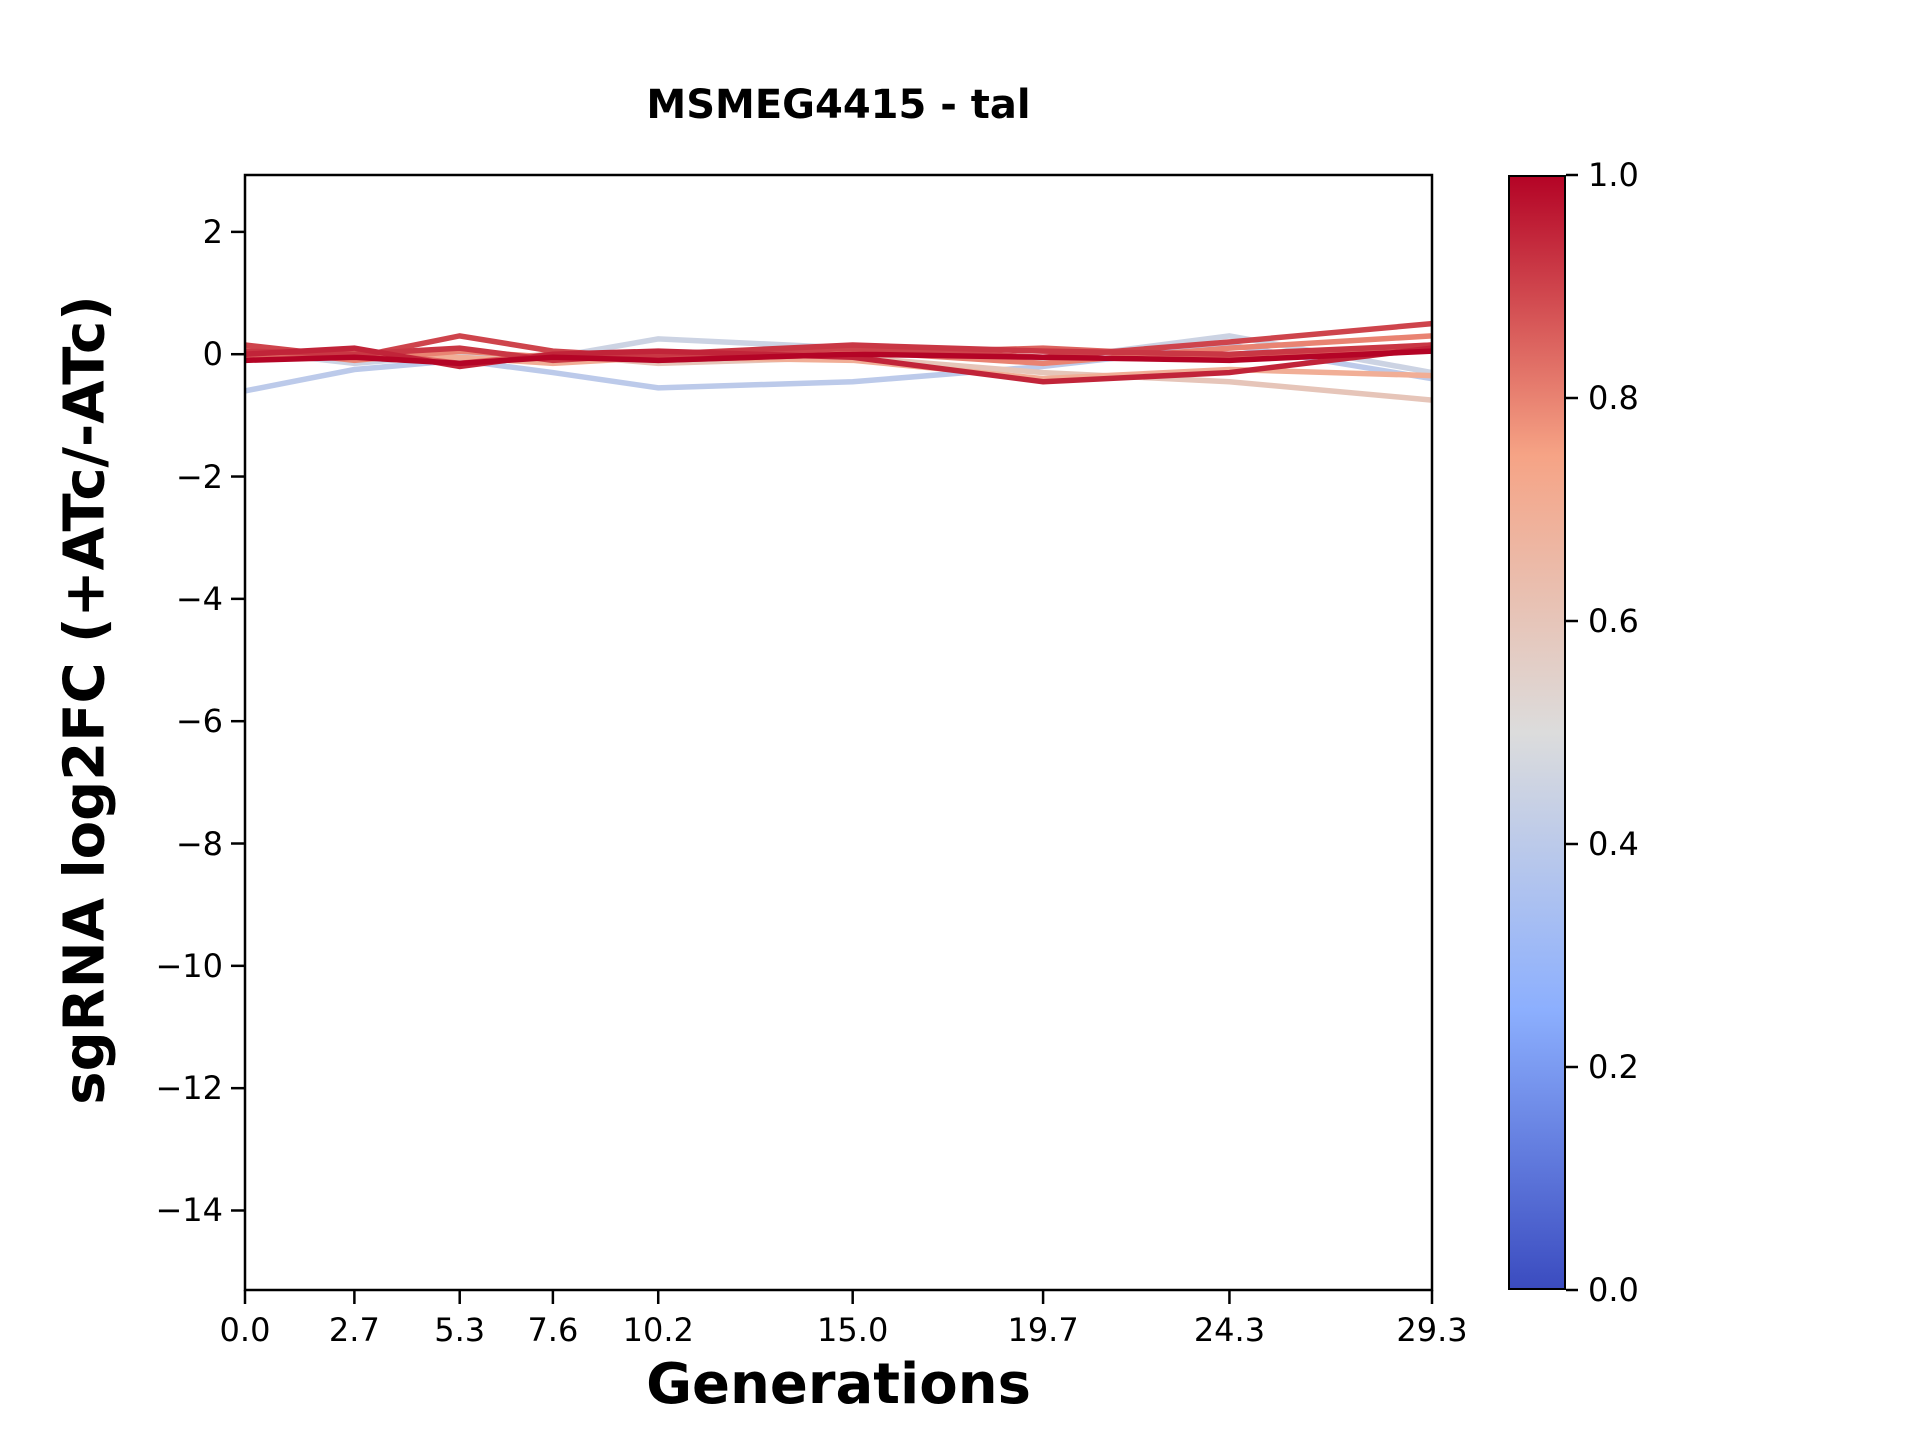  What do you see at coordinates (1613, 844) in the screenshot?
I see `colorbar-tick-label: 0.4` at bounding box center [1613, 844].